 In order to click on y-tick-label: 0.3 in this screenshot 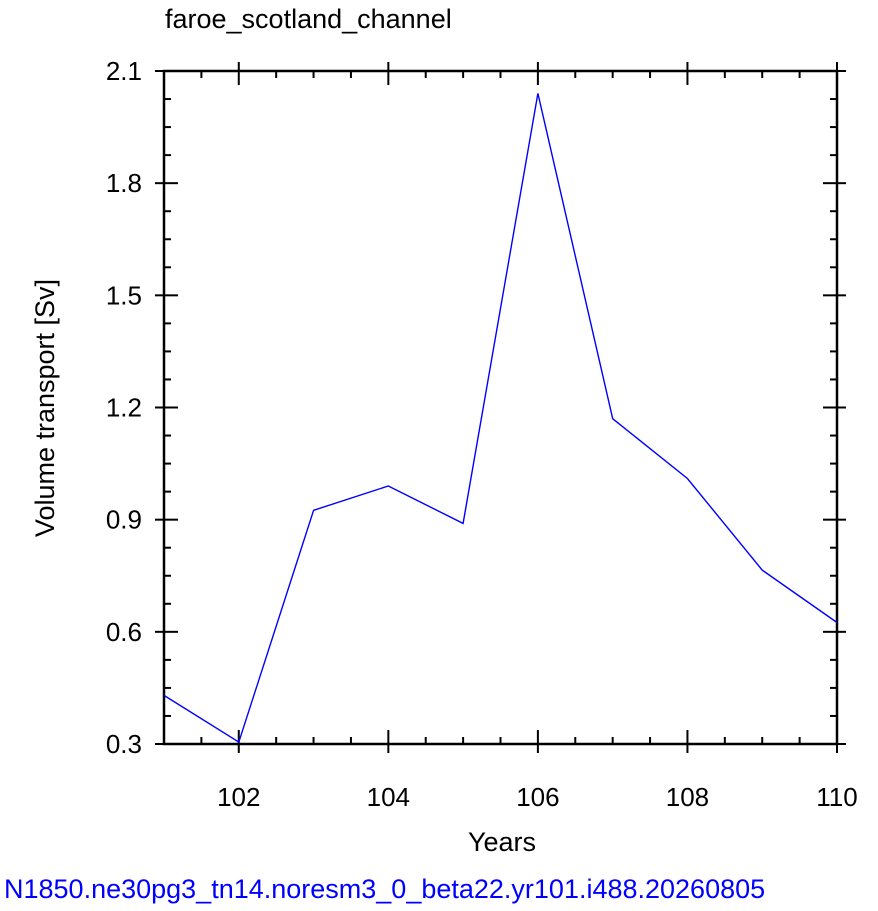, I will do `click(124, 744)`.